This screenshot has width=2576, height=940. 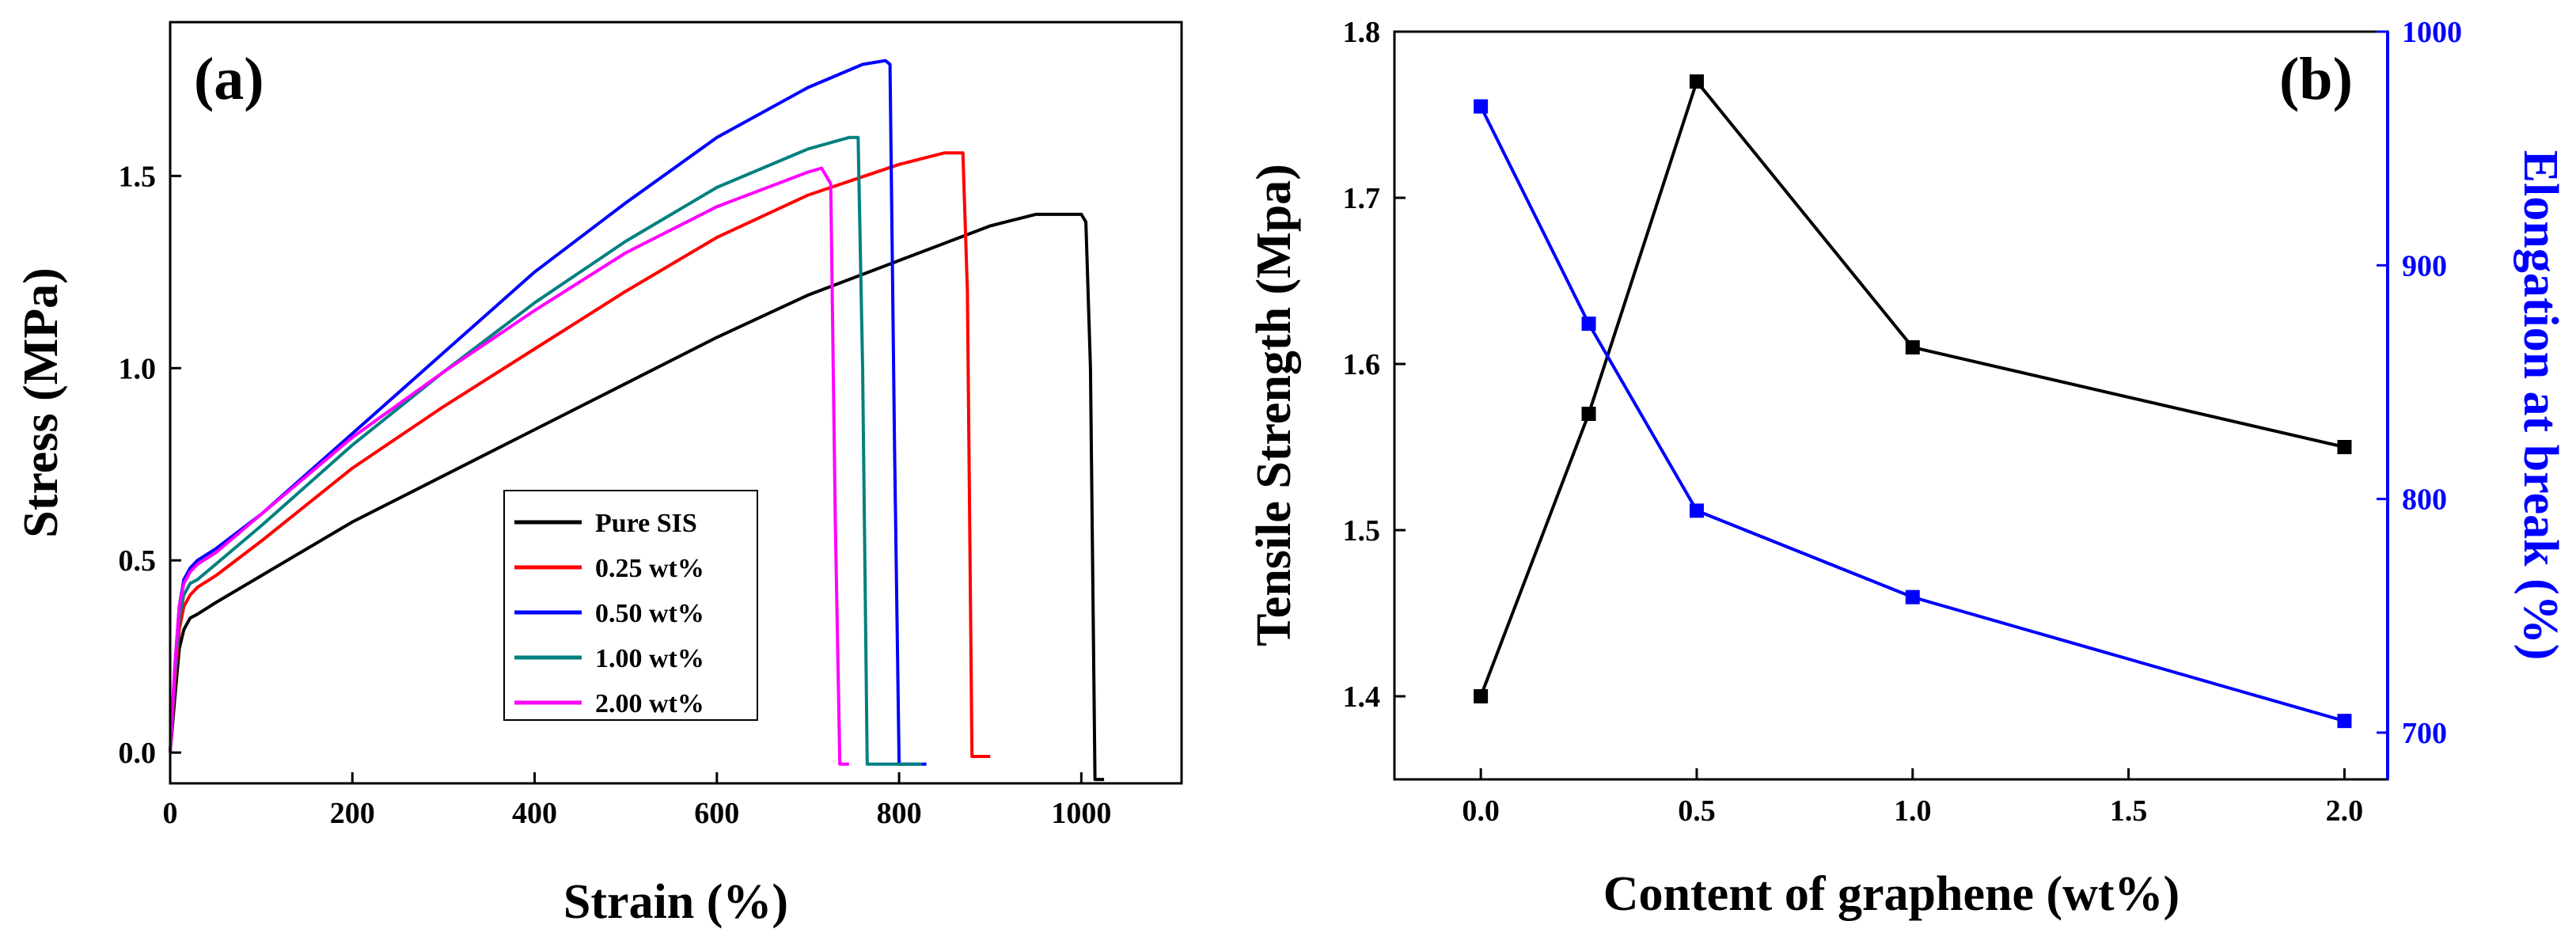 What do you see at coordinates (138, 753) in the screenshot?
I see `y-tick-label: 0.0` at bounding box center [138, 753].